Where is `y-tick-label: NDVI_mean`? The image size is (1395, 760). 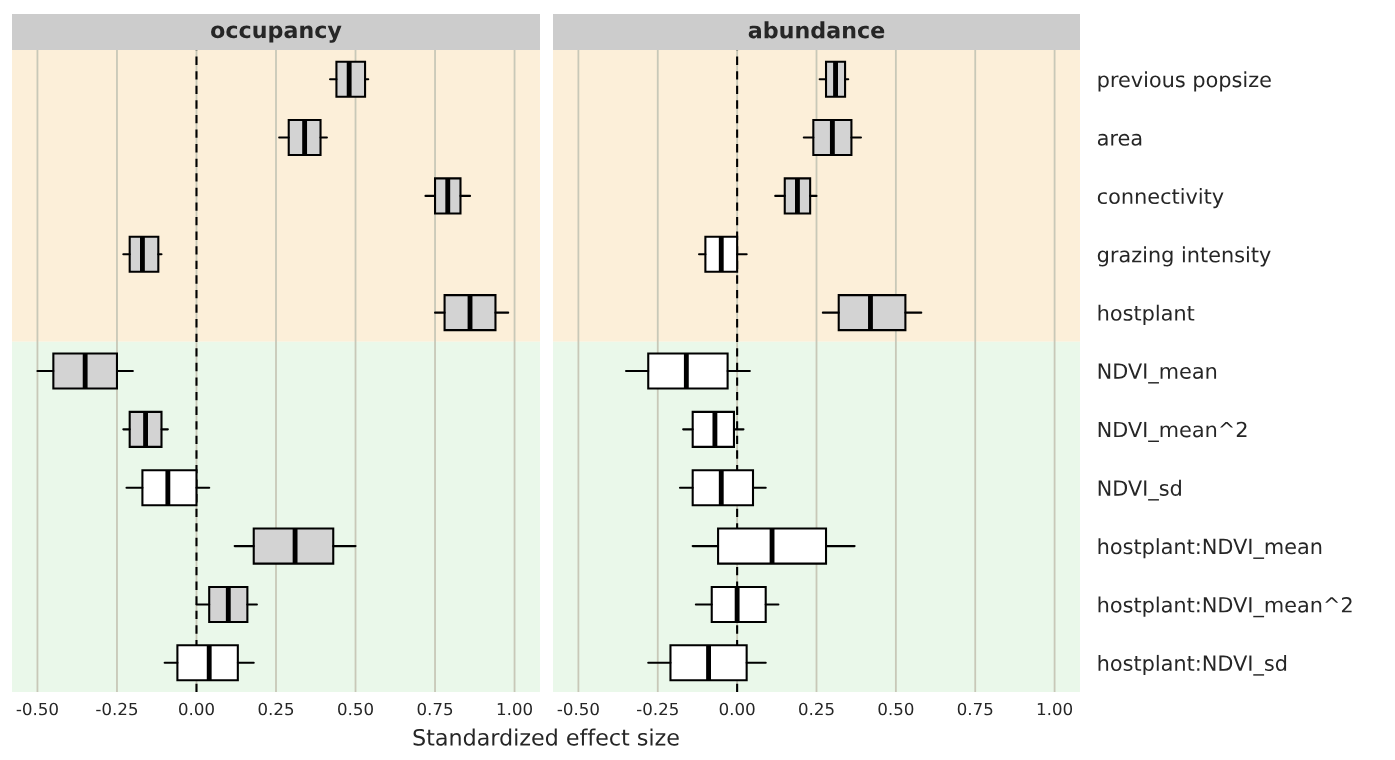
y-tick-label: NDVI_mean is located at coordinates (1157, 373).